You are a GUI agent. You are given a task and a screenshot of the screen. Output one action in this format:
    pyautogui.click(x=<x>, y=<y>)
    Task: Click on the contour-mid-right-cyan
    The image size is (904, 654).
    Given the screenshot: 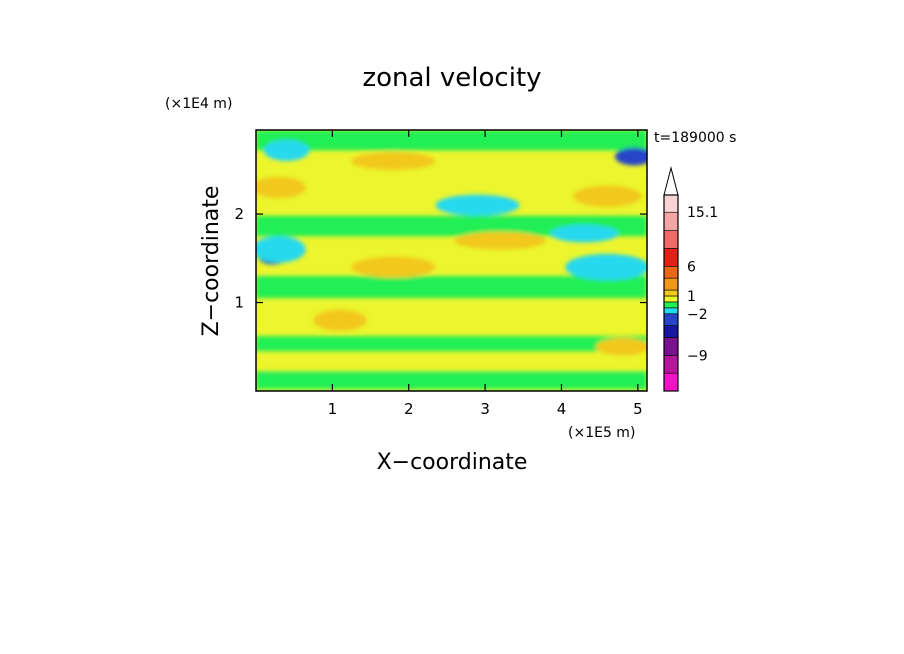 What is the action you would take?
    pyautogui.click(x=606, y=267)
    